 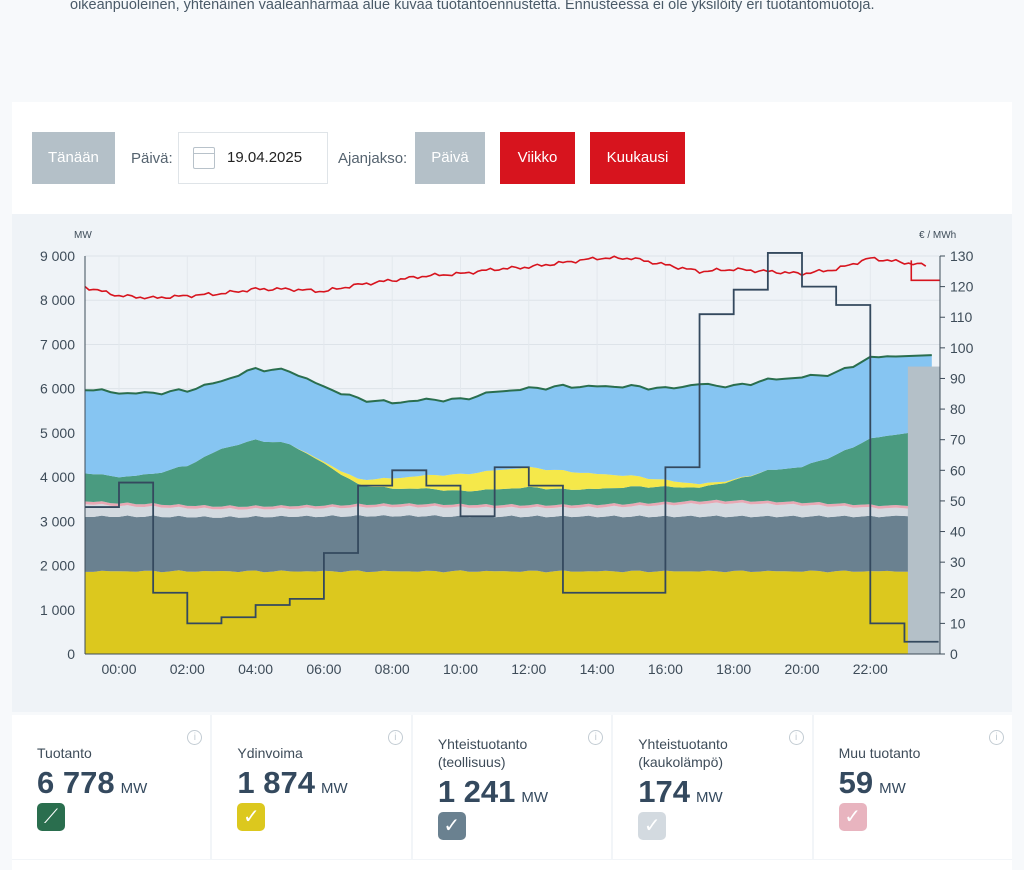 What do you see at coordinates (637, 158) in the screenshot?
I see `period-month-button: Kuukausi` at bounding box center [637, 158].